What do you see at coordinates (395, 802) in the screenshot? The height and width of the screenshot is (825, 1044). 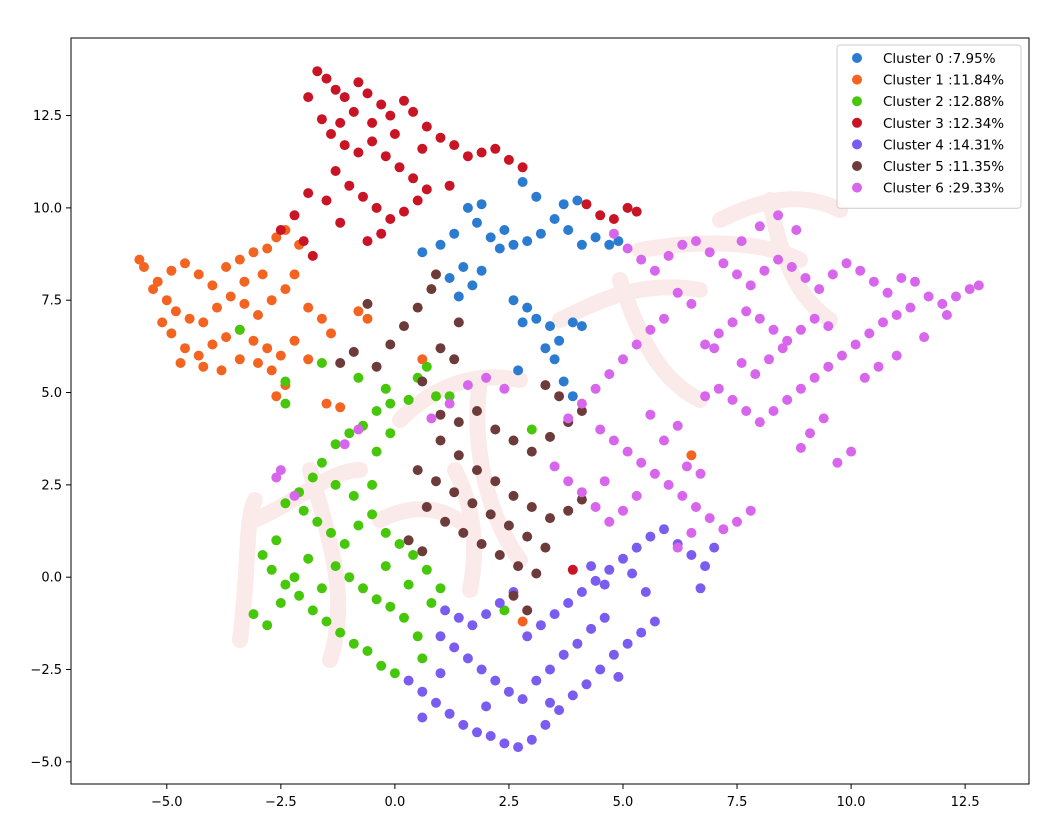 I see `x-tick-label: 0.0` at bounding box center [395, 802].